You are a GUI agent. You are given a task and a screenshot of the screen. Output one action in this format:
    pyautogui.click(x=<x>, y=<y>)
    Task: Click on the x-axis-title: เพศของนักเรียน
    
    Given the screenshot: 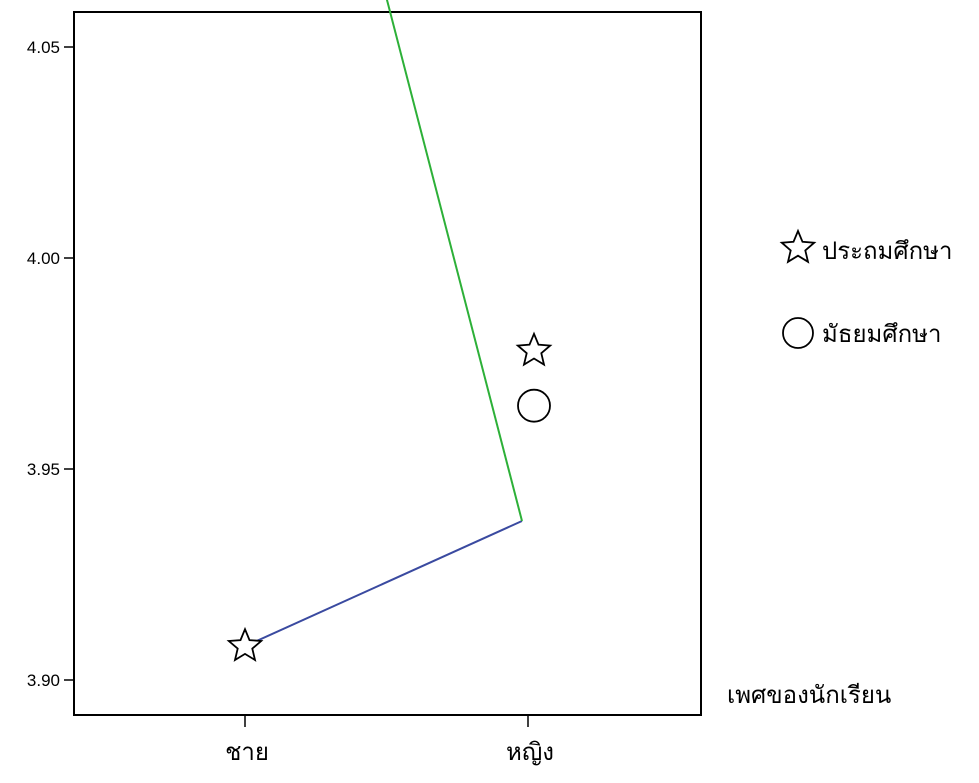 What is the action you would take?
    pyautogui.click(x=809, y=695)
    